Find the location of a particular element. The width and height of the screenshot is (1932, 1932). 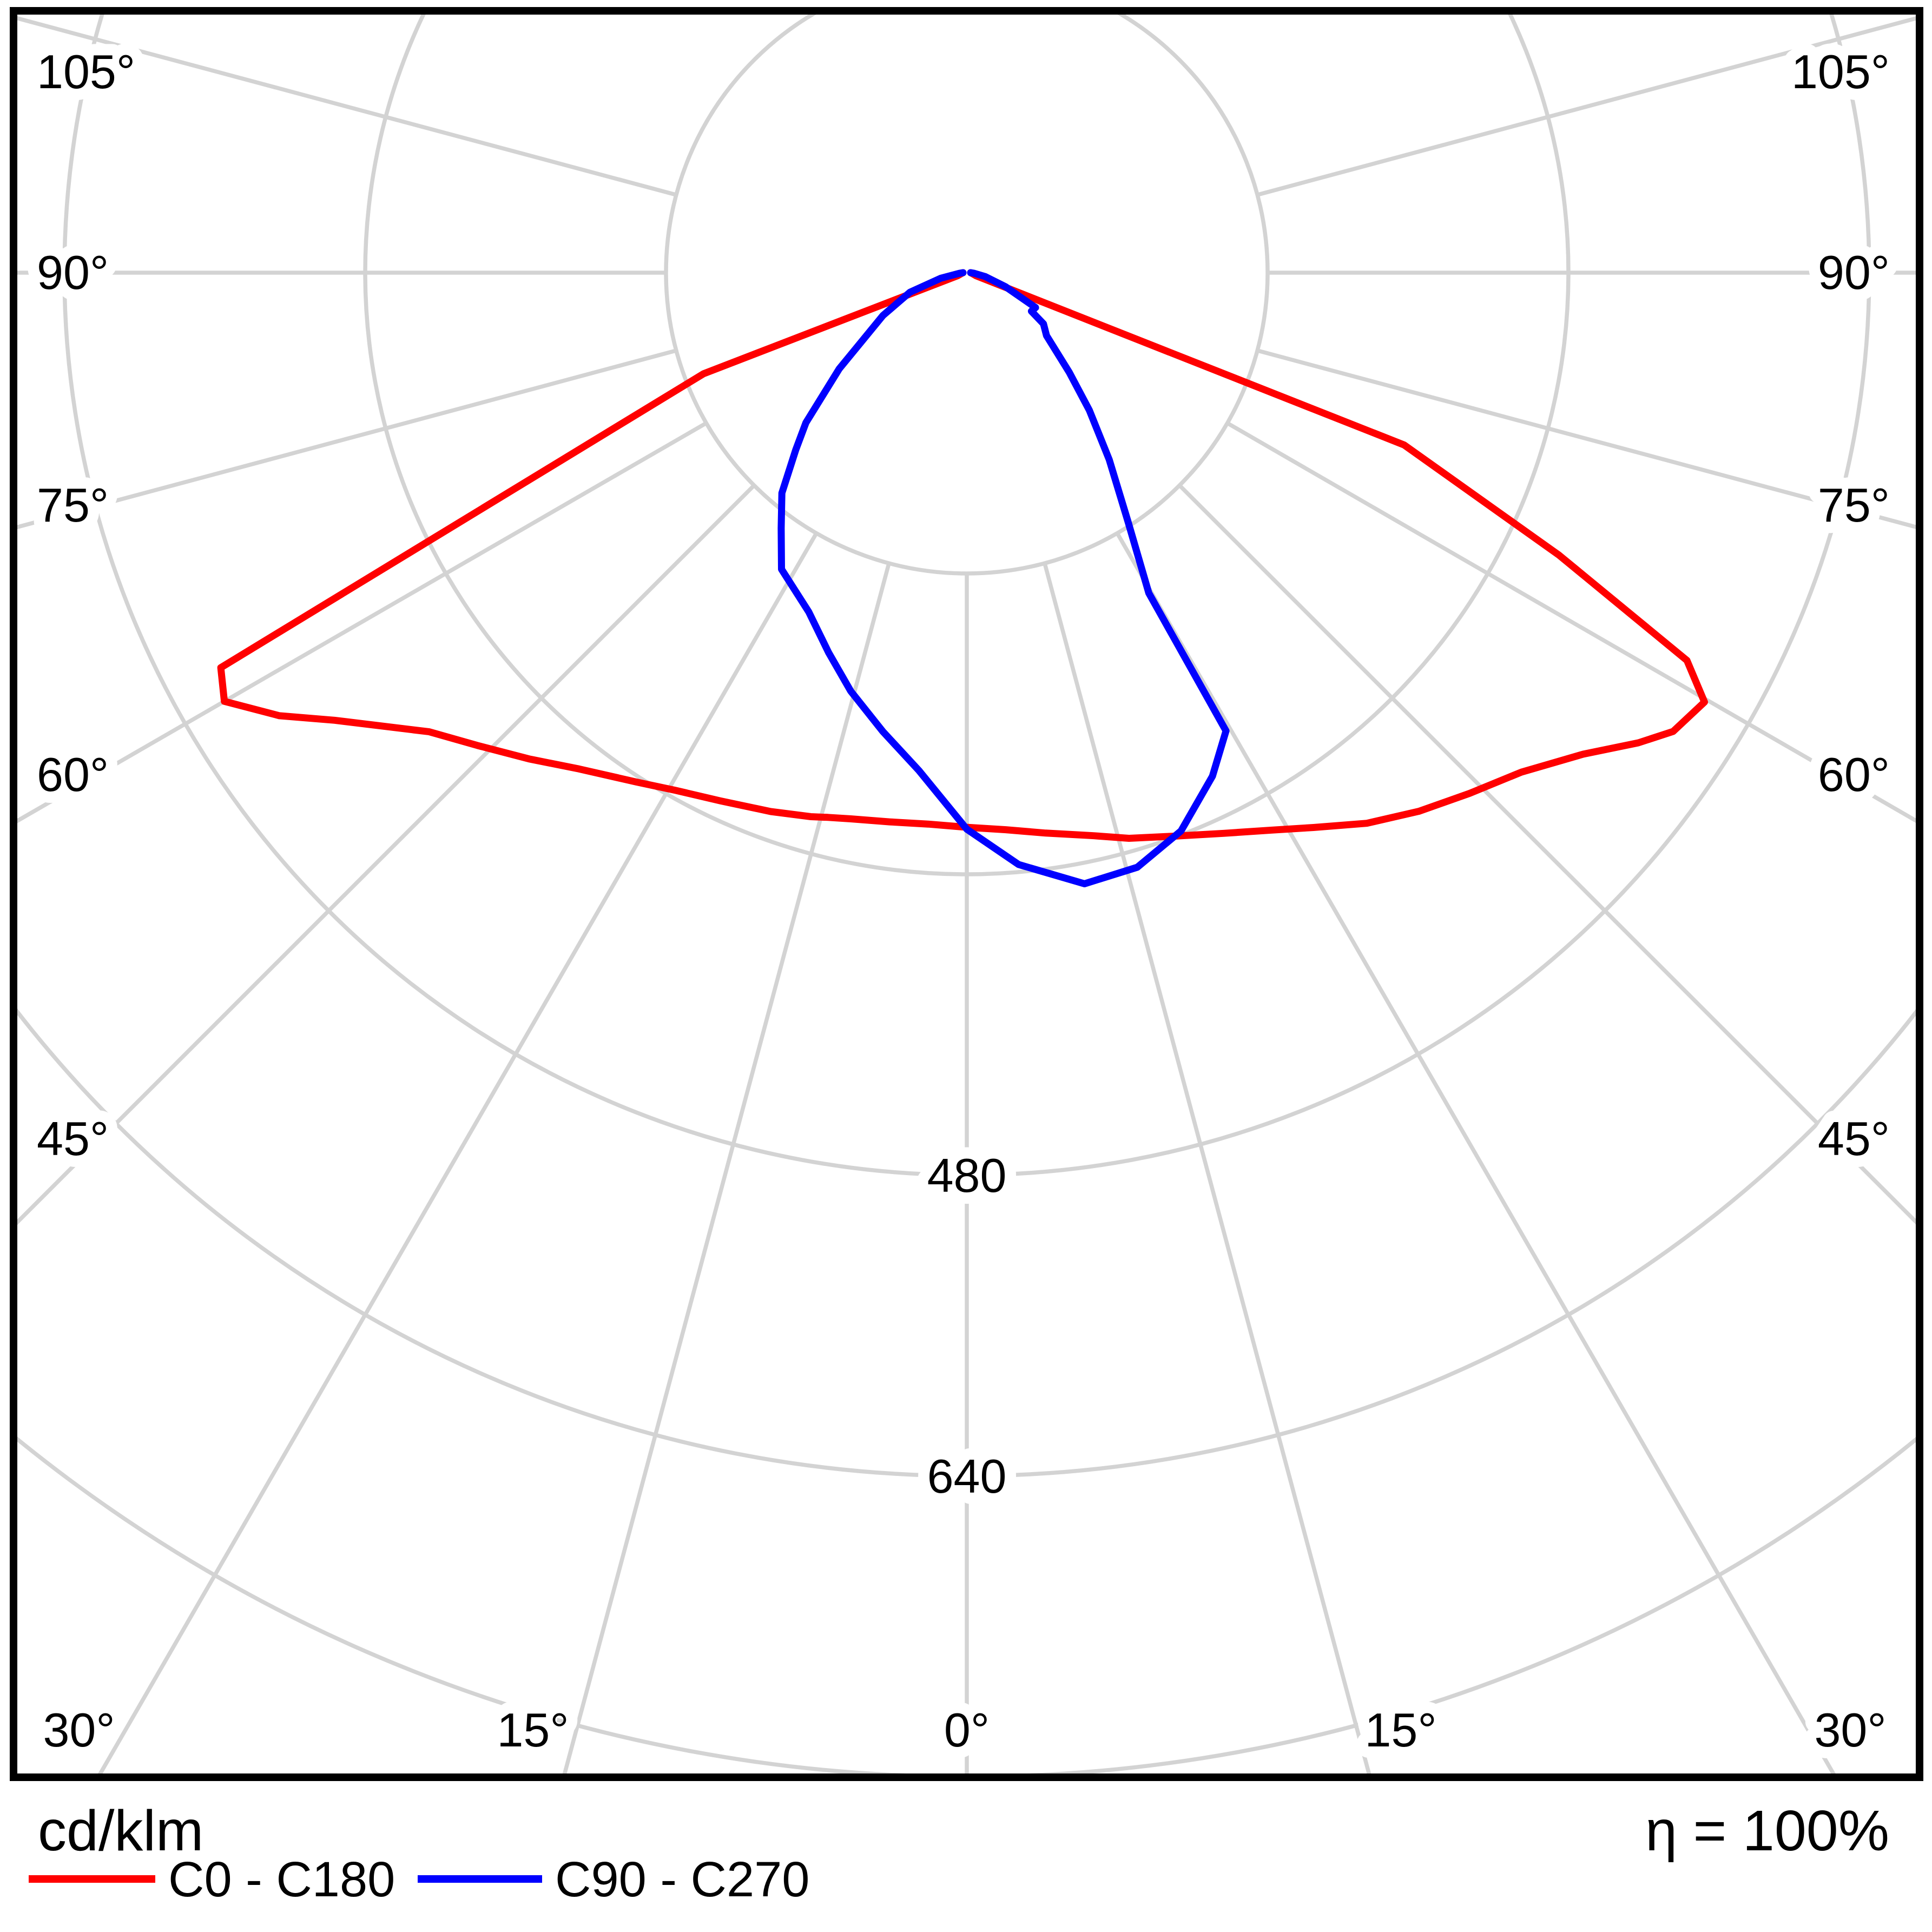

angle-label-bottom-3-15°: 15° is located at coordinates (1400, 1730).